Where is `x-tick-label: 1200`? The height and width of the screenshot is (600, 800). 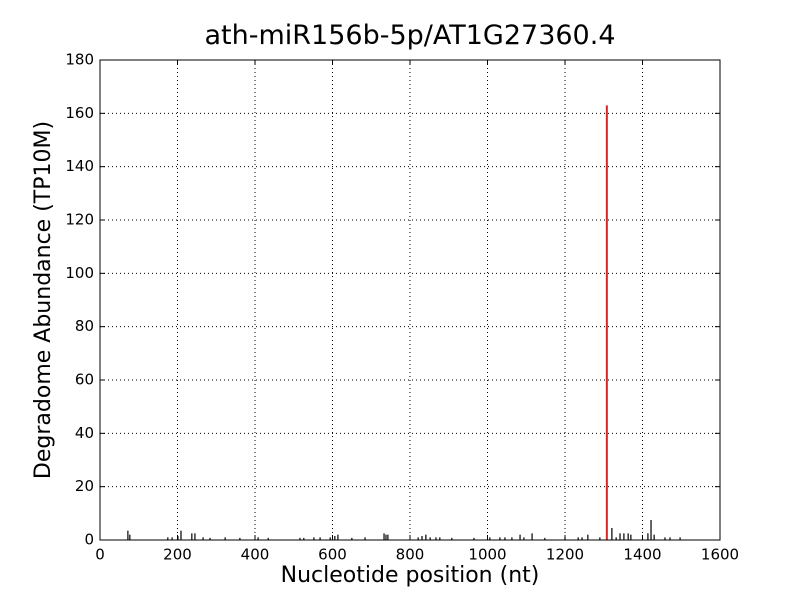 x-tick-label: 1200 is located at coordinates (565, 555).